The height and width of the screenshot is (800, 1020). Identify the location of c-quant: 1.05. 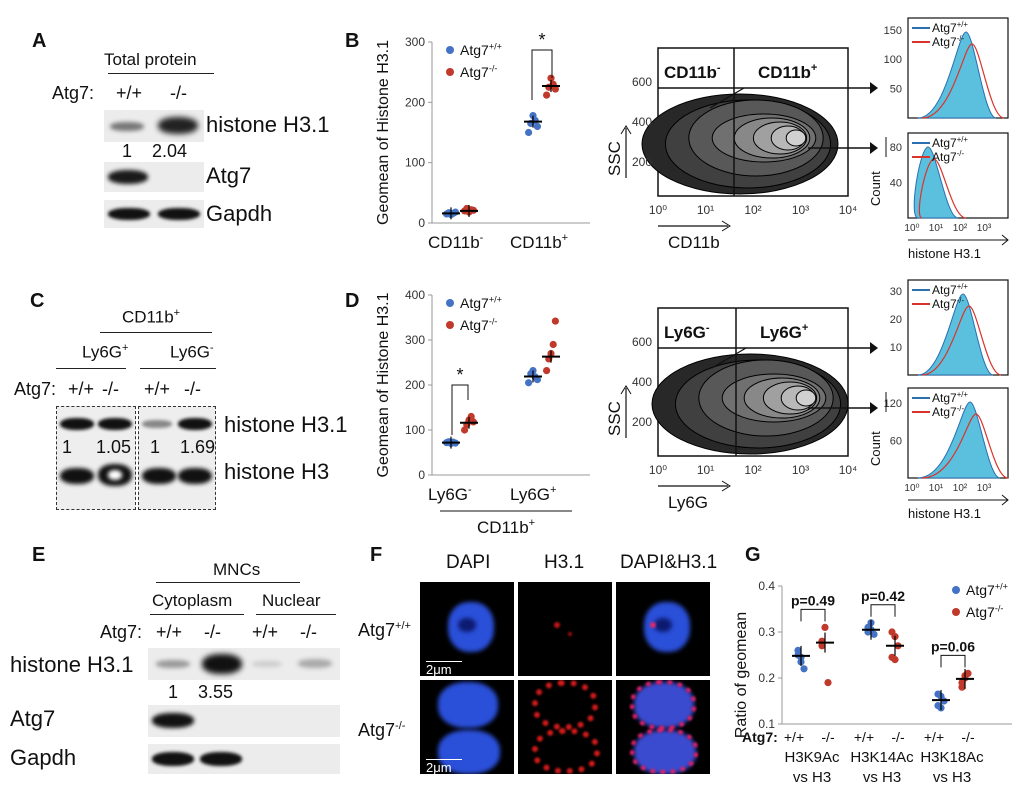
(114, 447).